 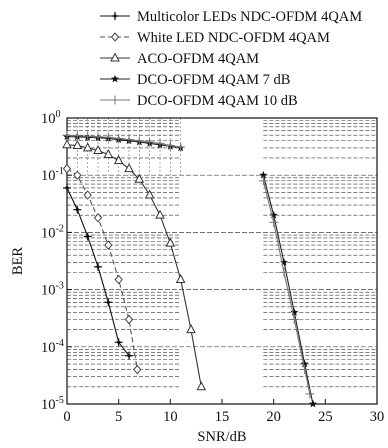 I want to click on y-axis-title: BER, so click(x=18, y=261).